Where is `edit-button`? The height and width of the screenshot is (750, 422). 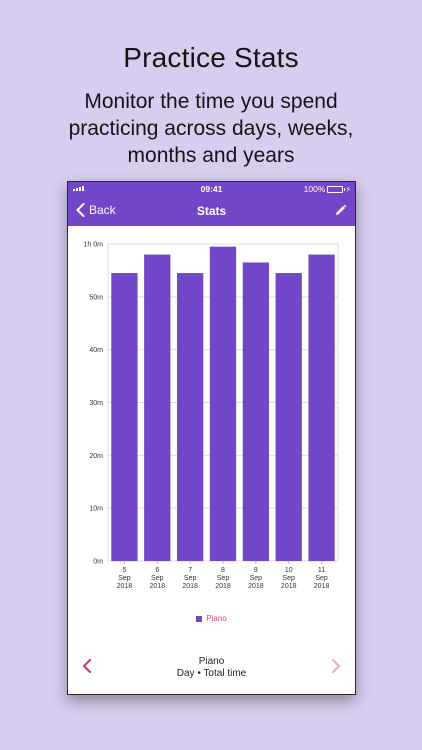 edit-button is located at coordinates (340, 213).